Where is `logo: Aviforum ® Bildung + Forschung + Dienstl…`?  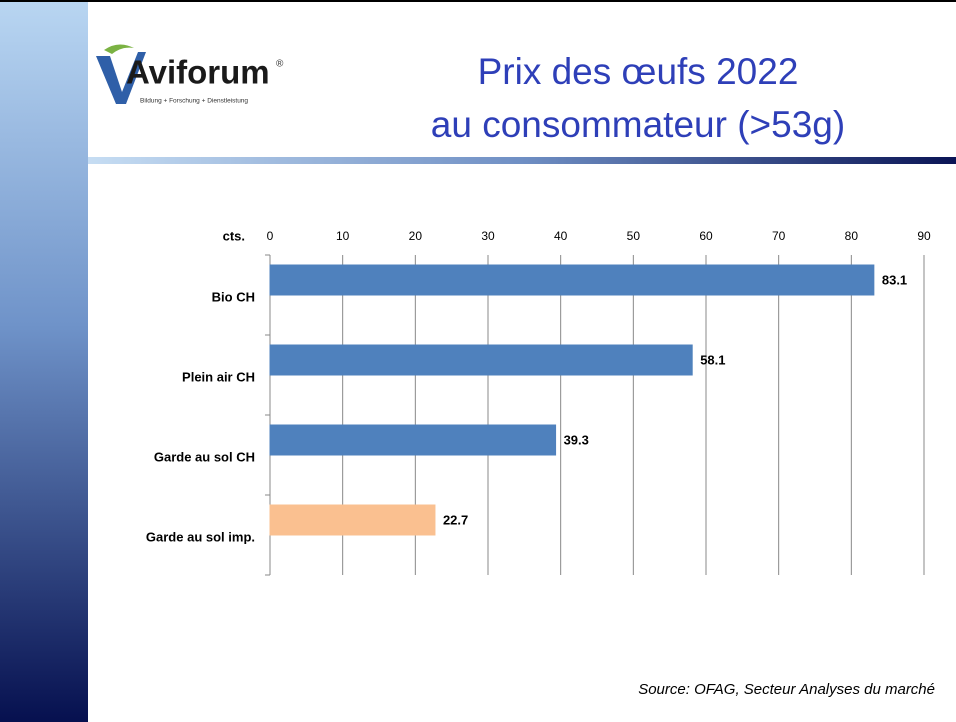 logo: Aviforum ® Bildung + Forschung + Dienstl… is located at coordinates (190, 74).